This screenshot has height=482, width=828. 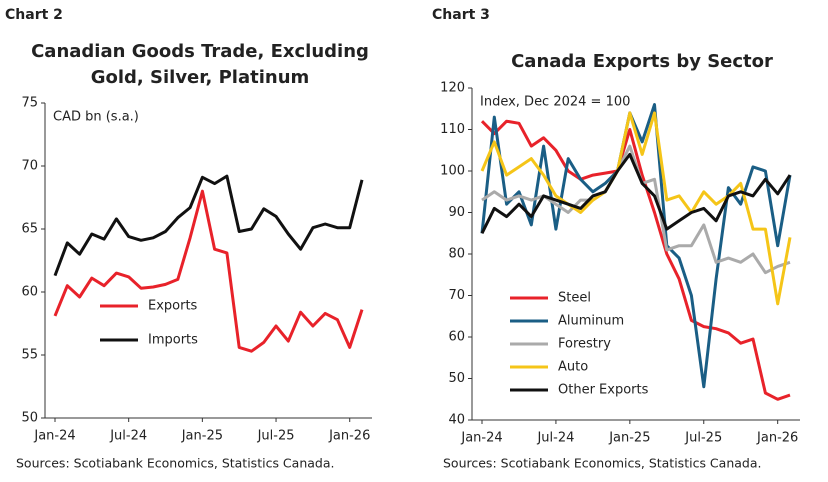 I want to click on y-tick-label: 100, so click(x=452, y=171).